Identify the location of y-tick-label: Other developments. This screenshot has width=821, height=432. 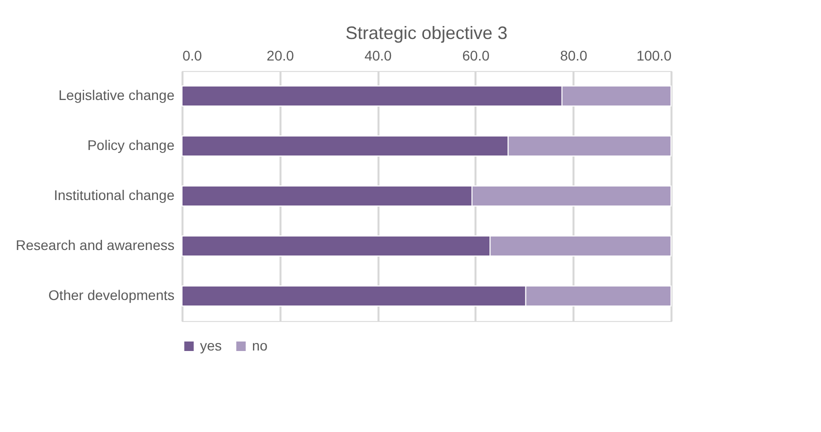
(111, 295).